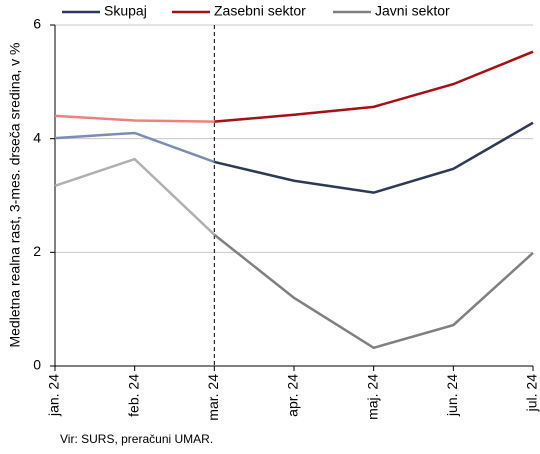 The width and height of the screenshot is (540, 454). Describe the element at coordinates (125, 11) in the screenshot. I see `legend-label: Skupaj` at that location.